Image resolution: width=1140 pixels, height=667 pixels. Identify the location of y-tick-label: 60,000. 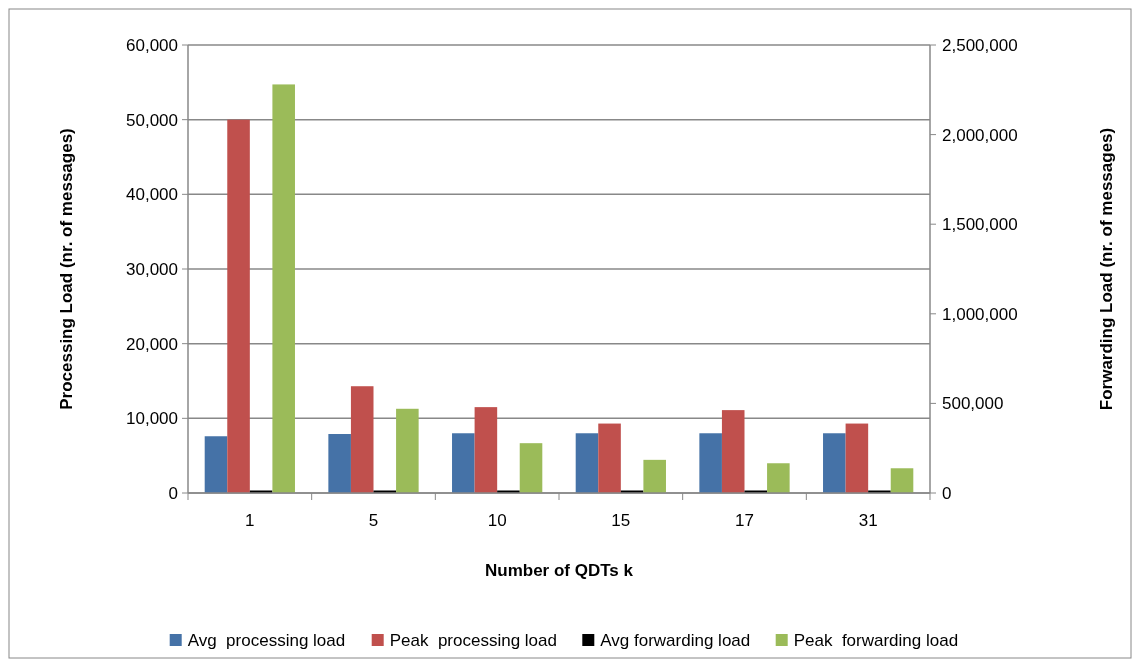
(152, 45).